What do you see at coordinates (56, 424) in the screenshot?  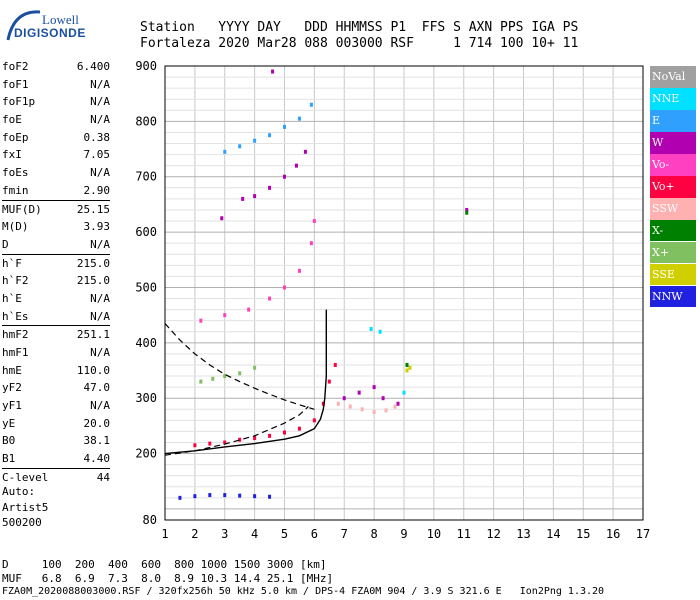 I see `param-row: yE 20.0` at bounding box center [56, 424].